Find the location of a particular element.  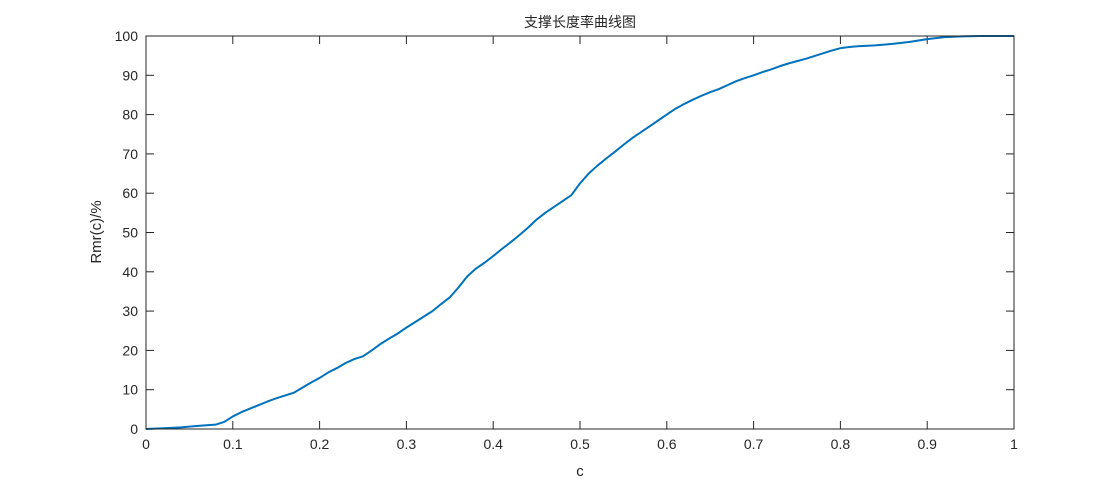

y-tick-label: 30 is located at coordinates (130, 311).